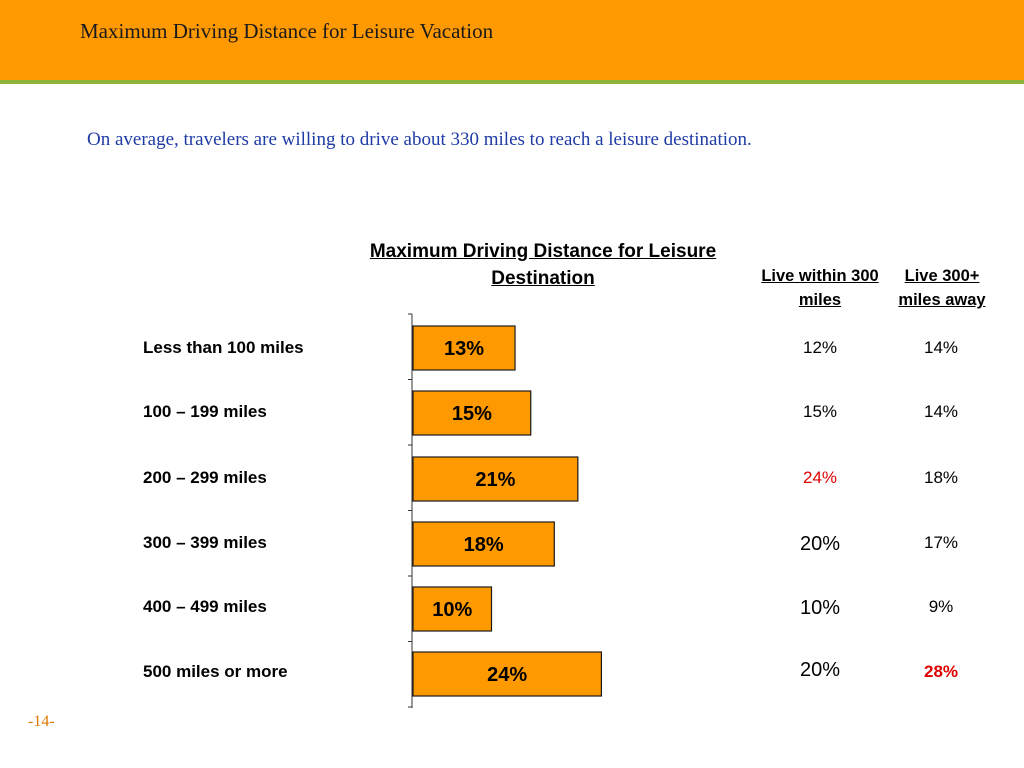 The height and width of the screenshot is (768, 1024). I want to click on bar-value-label: 13%, so click(464, 349).